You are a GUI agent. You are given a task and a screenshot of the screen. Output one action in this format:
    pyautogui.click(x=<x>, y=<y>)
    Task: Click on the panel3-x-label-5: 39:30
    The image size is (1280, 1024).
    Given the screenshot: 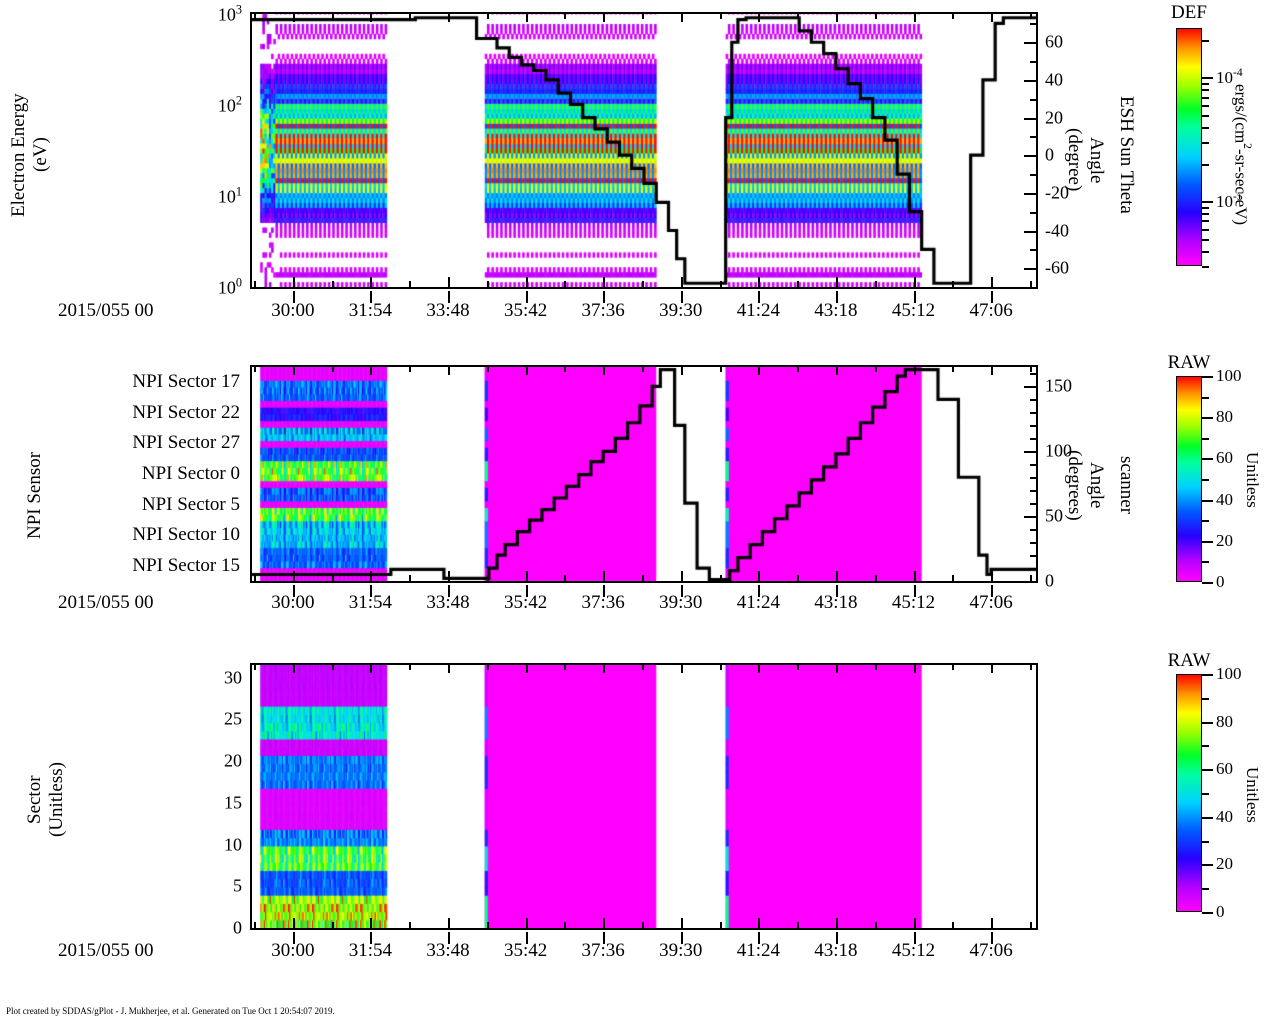 What is the action you would take?
    pyautogui.click(x=681, y=950)
    